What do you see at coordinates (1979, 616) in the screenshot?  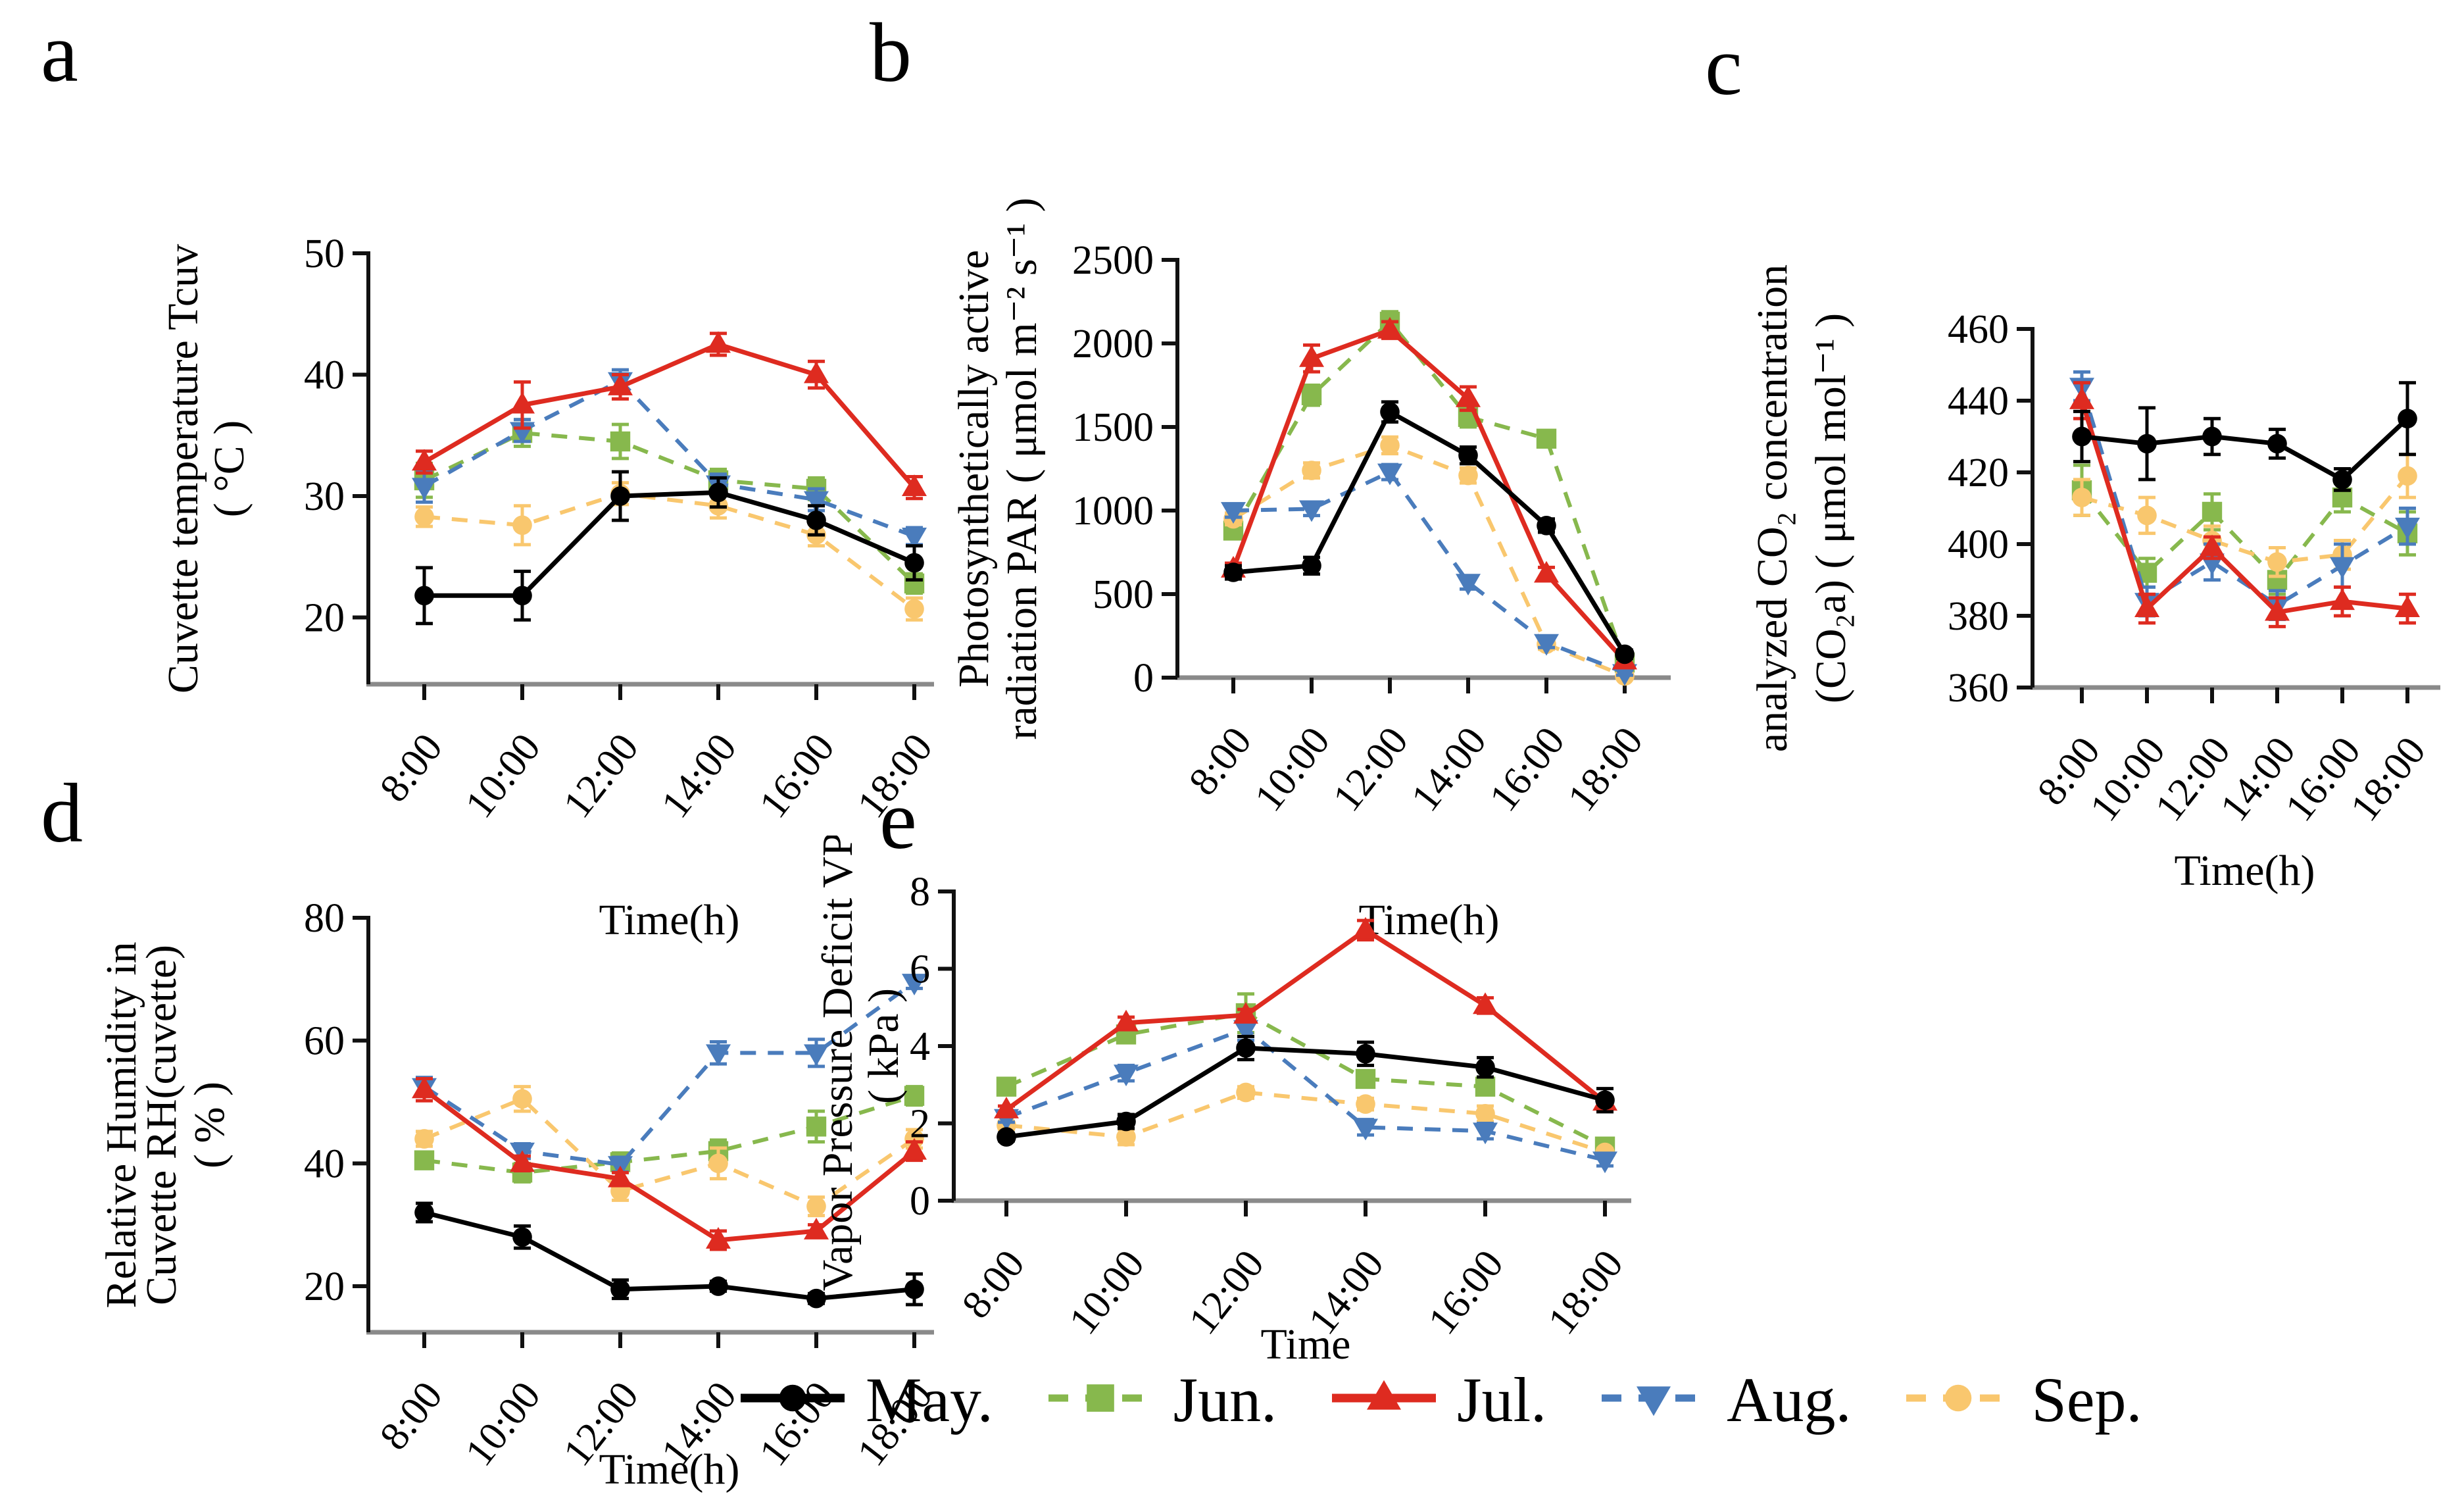 I see `svg-text: 380` at bounding box center [1979, 616].